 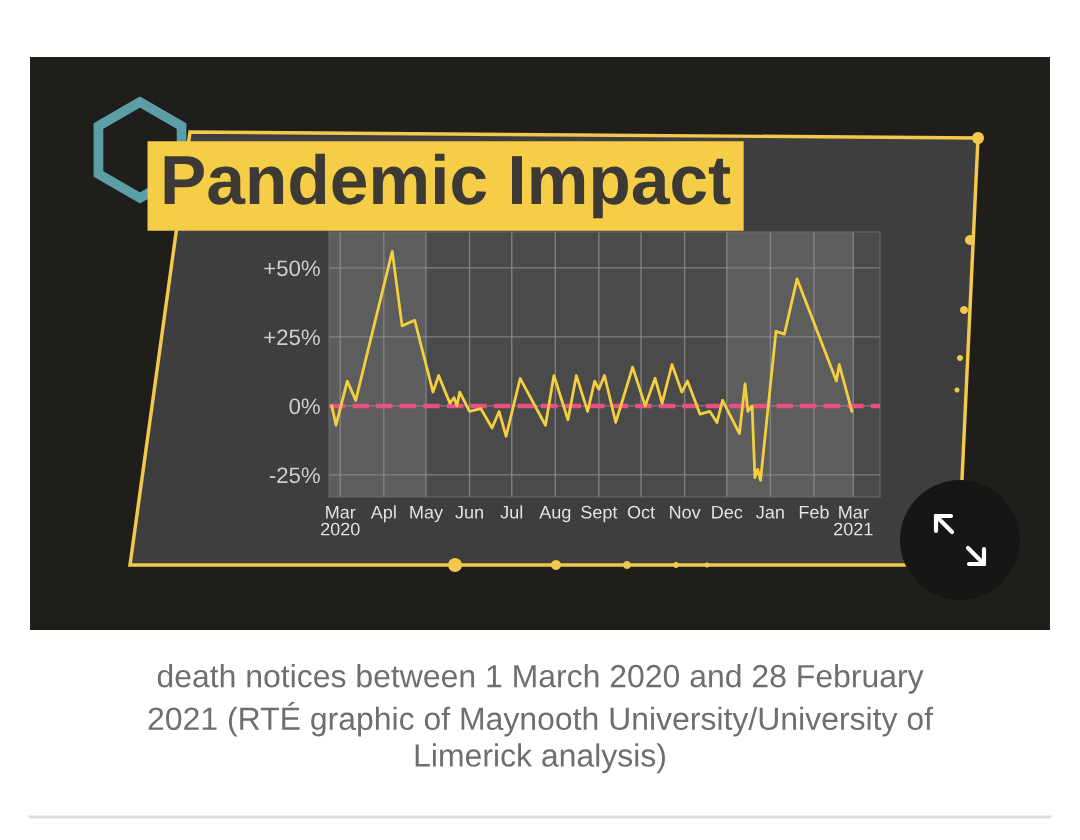 I want to click on x-tick-label: Jul, so click(x=511, y=512).